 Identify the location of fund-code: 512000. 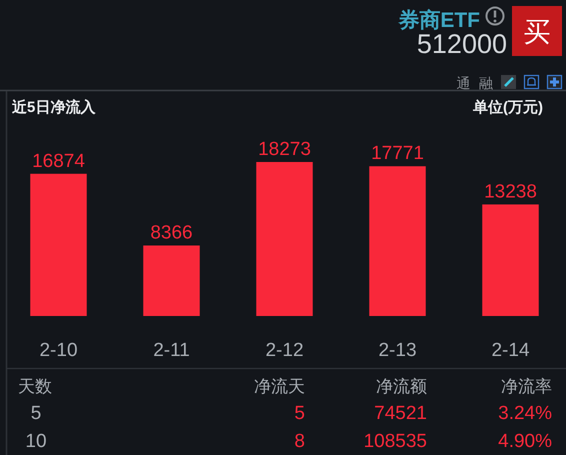
(461, 44).